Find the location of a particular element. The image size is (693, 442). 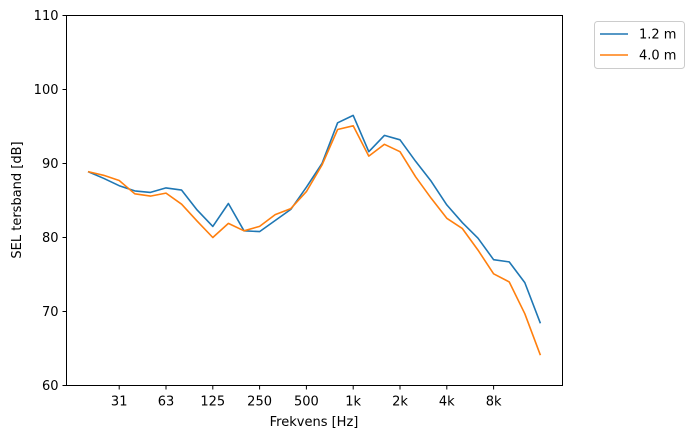

x-tick-label: 500 is located at coordinates (306, 402).